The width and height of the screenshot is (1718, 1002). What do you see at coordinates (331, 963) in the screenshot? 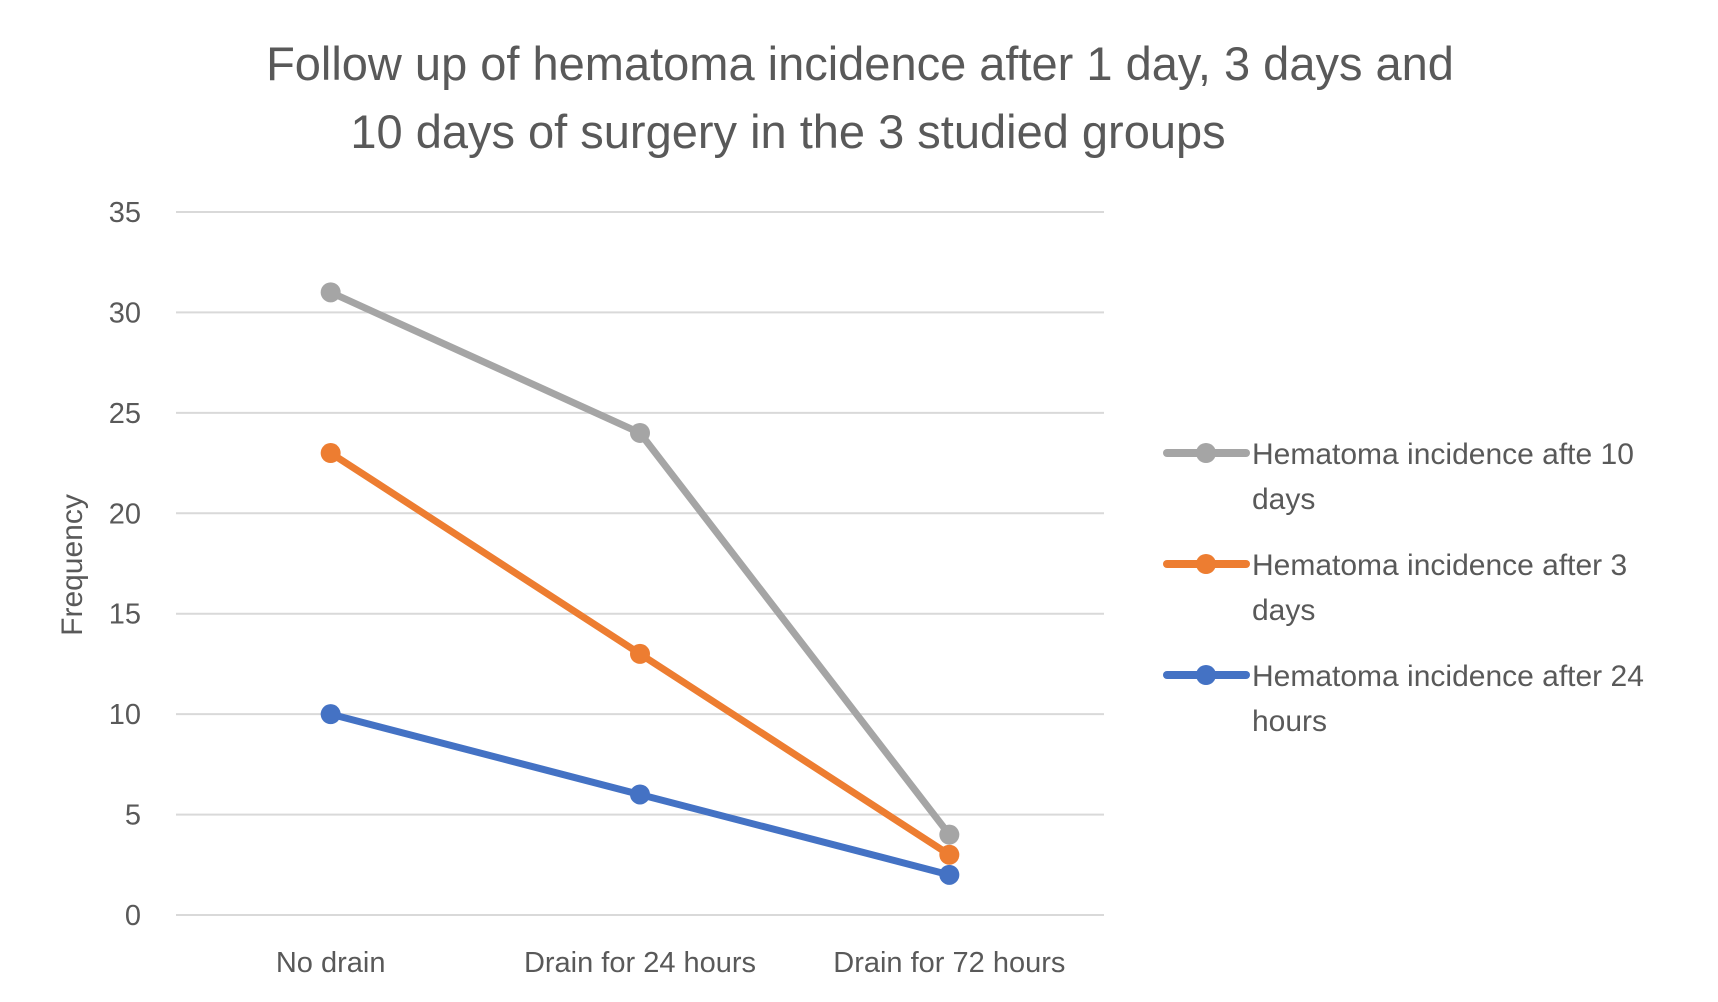
I see `x-tick-label: No drain` at bounding box center [331, 963].